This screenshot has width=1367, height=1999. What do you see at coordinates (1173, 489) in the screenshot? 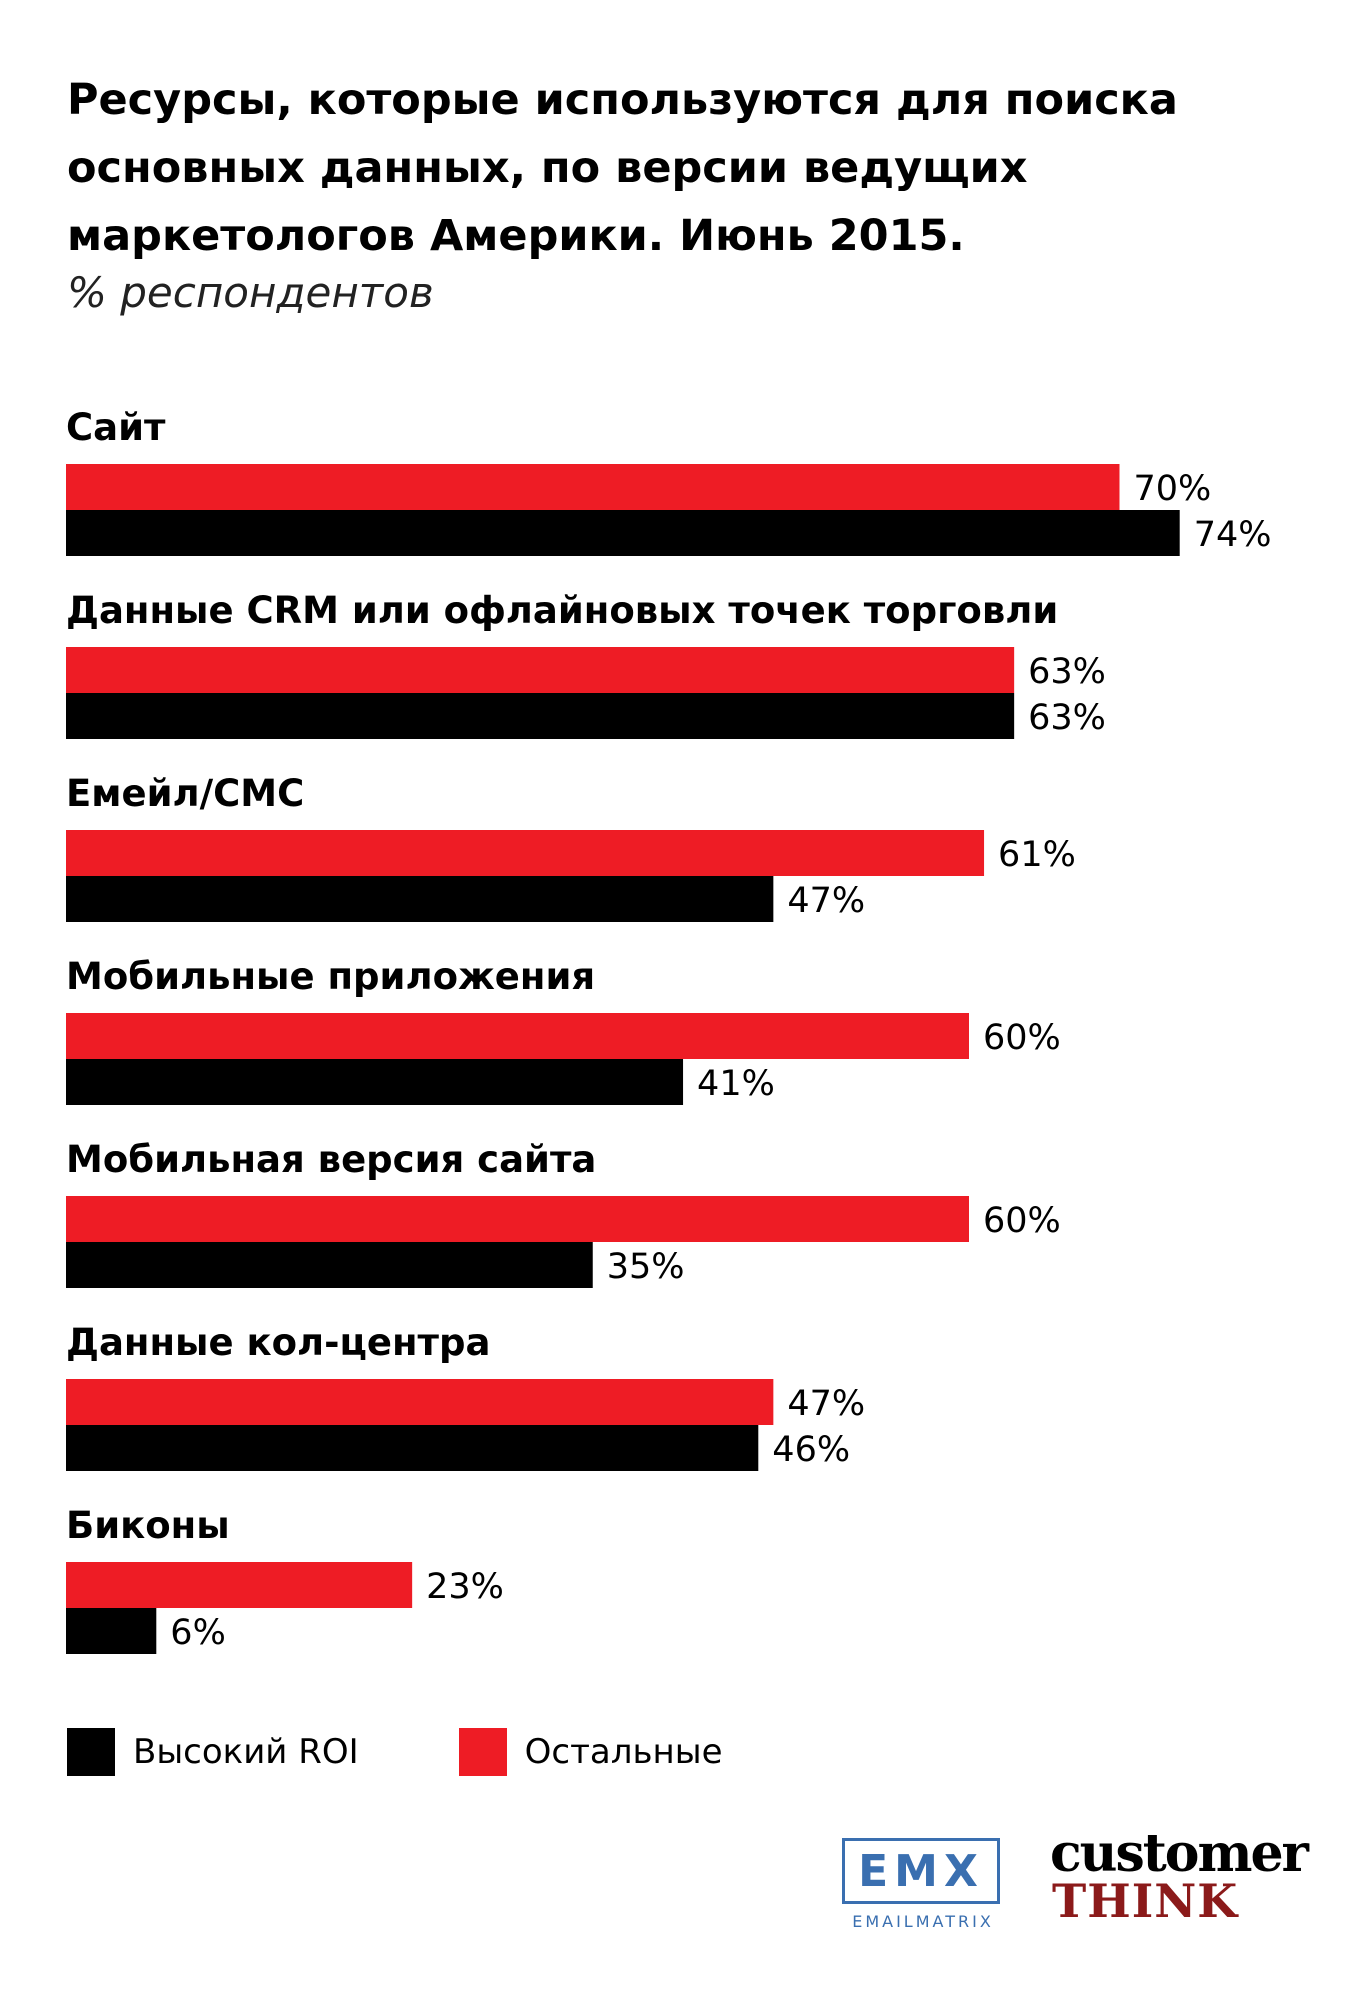
I see `value-label-others-0: 70%` at bounding box center [1173, 489].